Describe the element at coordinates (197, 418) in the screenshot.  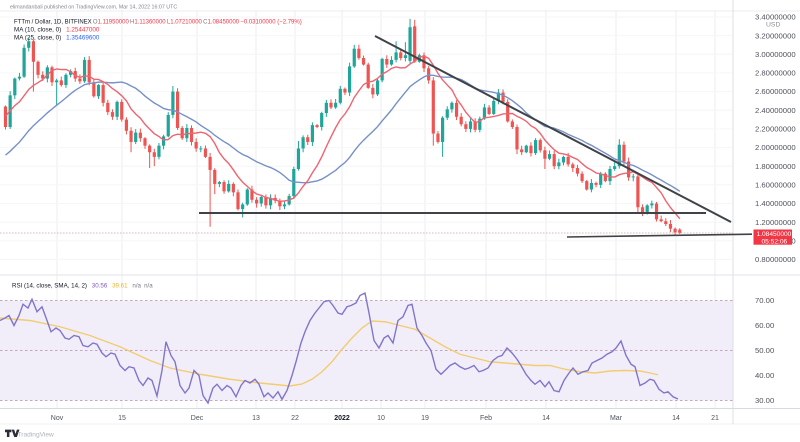
I see `svg-text: Dec` at that location.